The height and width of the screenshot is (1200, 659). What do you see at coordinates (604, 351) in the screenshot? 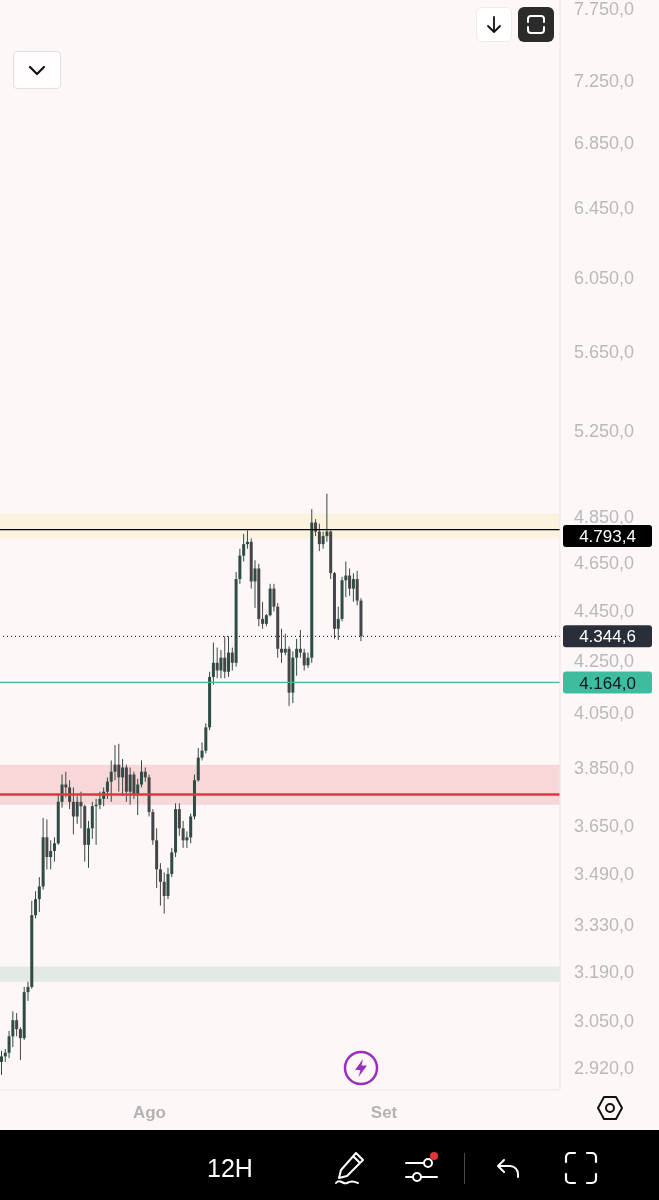
I see `y-tick-label: 5.650,0` at bounding box center [604, 351].